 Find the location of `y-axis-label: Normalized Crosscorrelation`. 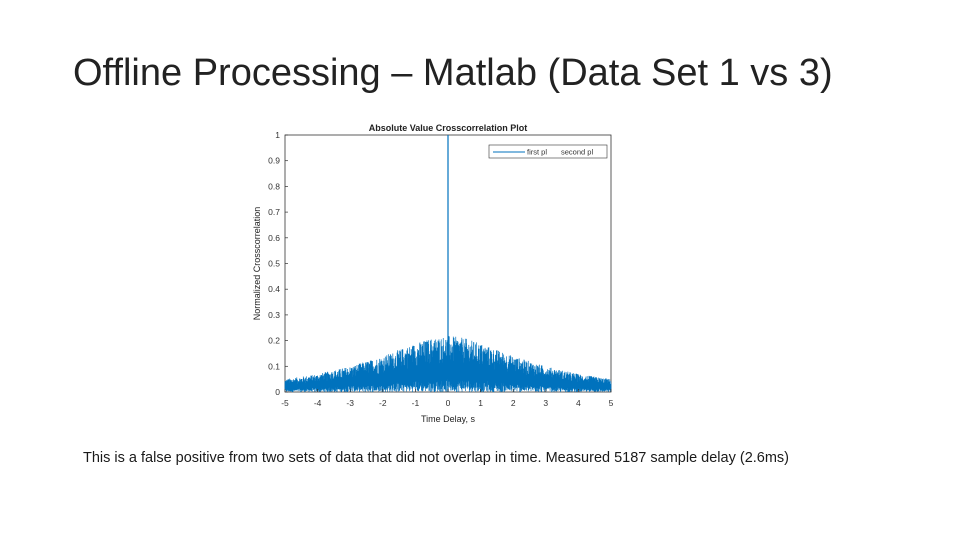

y-axis-label: Normalized Crosscorrelation is located at coordinates (257, 264).